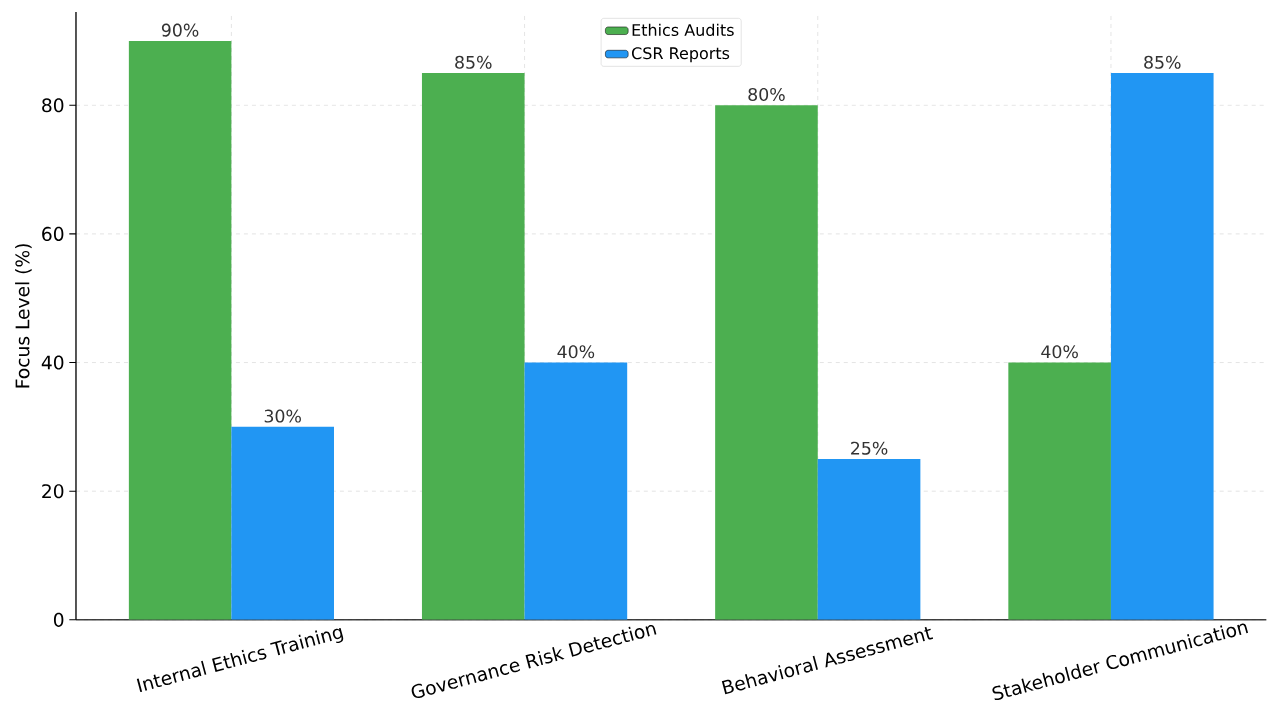 This screenshot has height=726, width=1267. What do you see at coordinates (766, 94) in the screenshot?
I see `data-label: 80%` at bounding box center [766, 94].